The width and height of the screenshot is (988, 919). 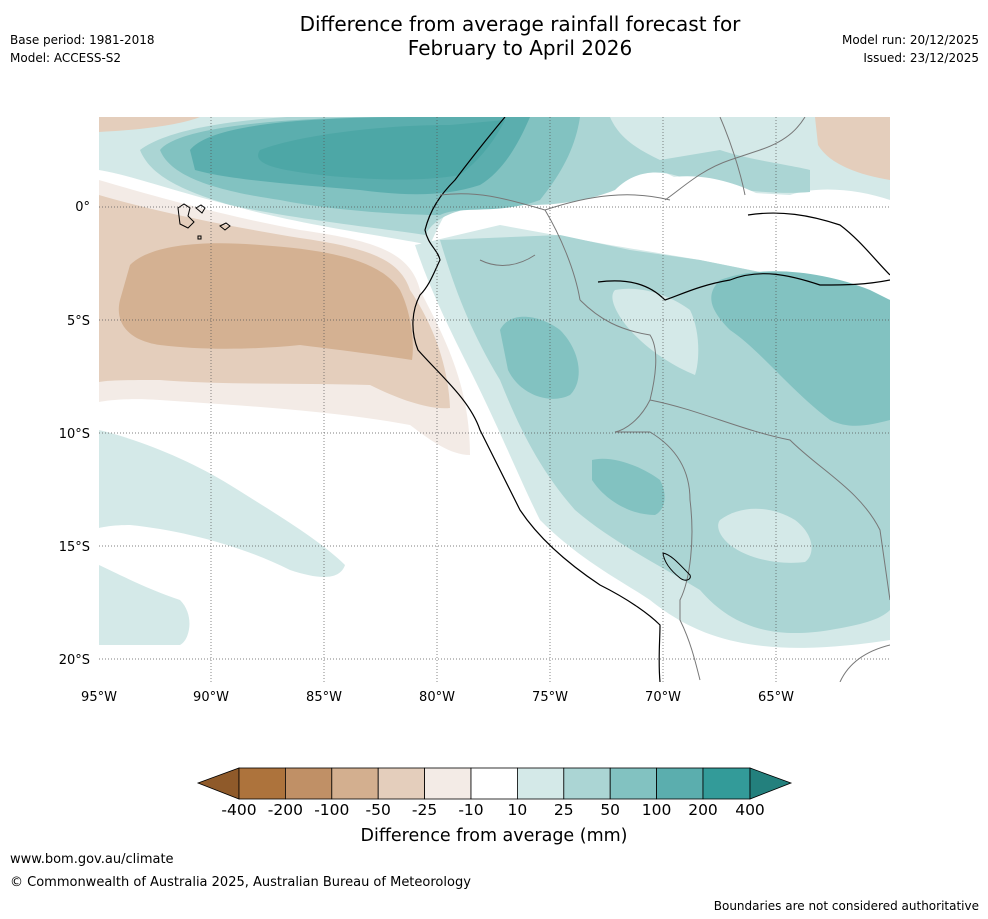 What do you see at coordinates (324, 697) in the screenshot?
I see `lon-tick: 85°W` at bounding box center [324, 697].